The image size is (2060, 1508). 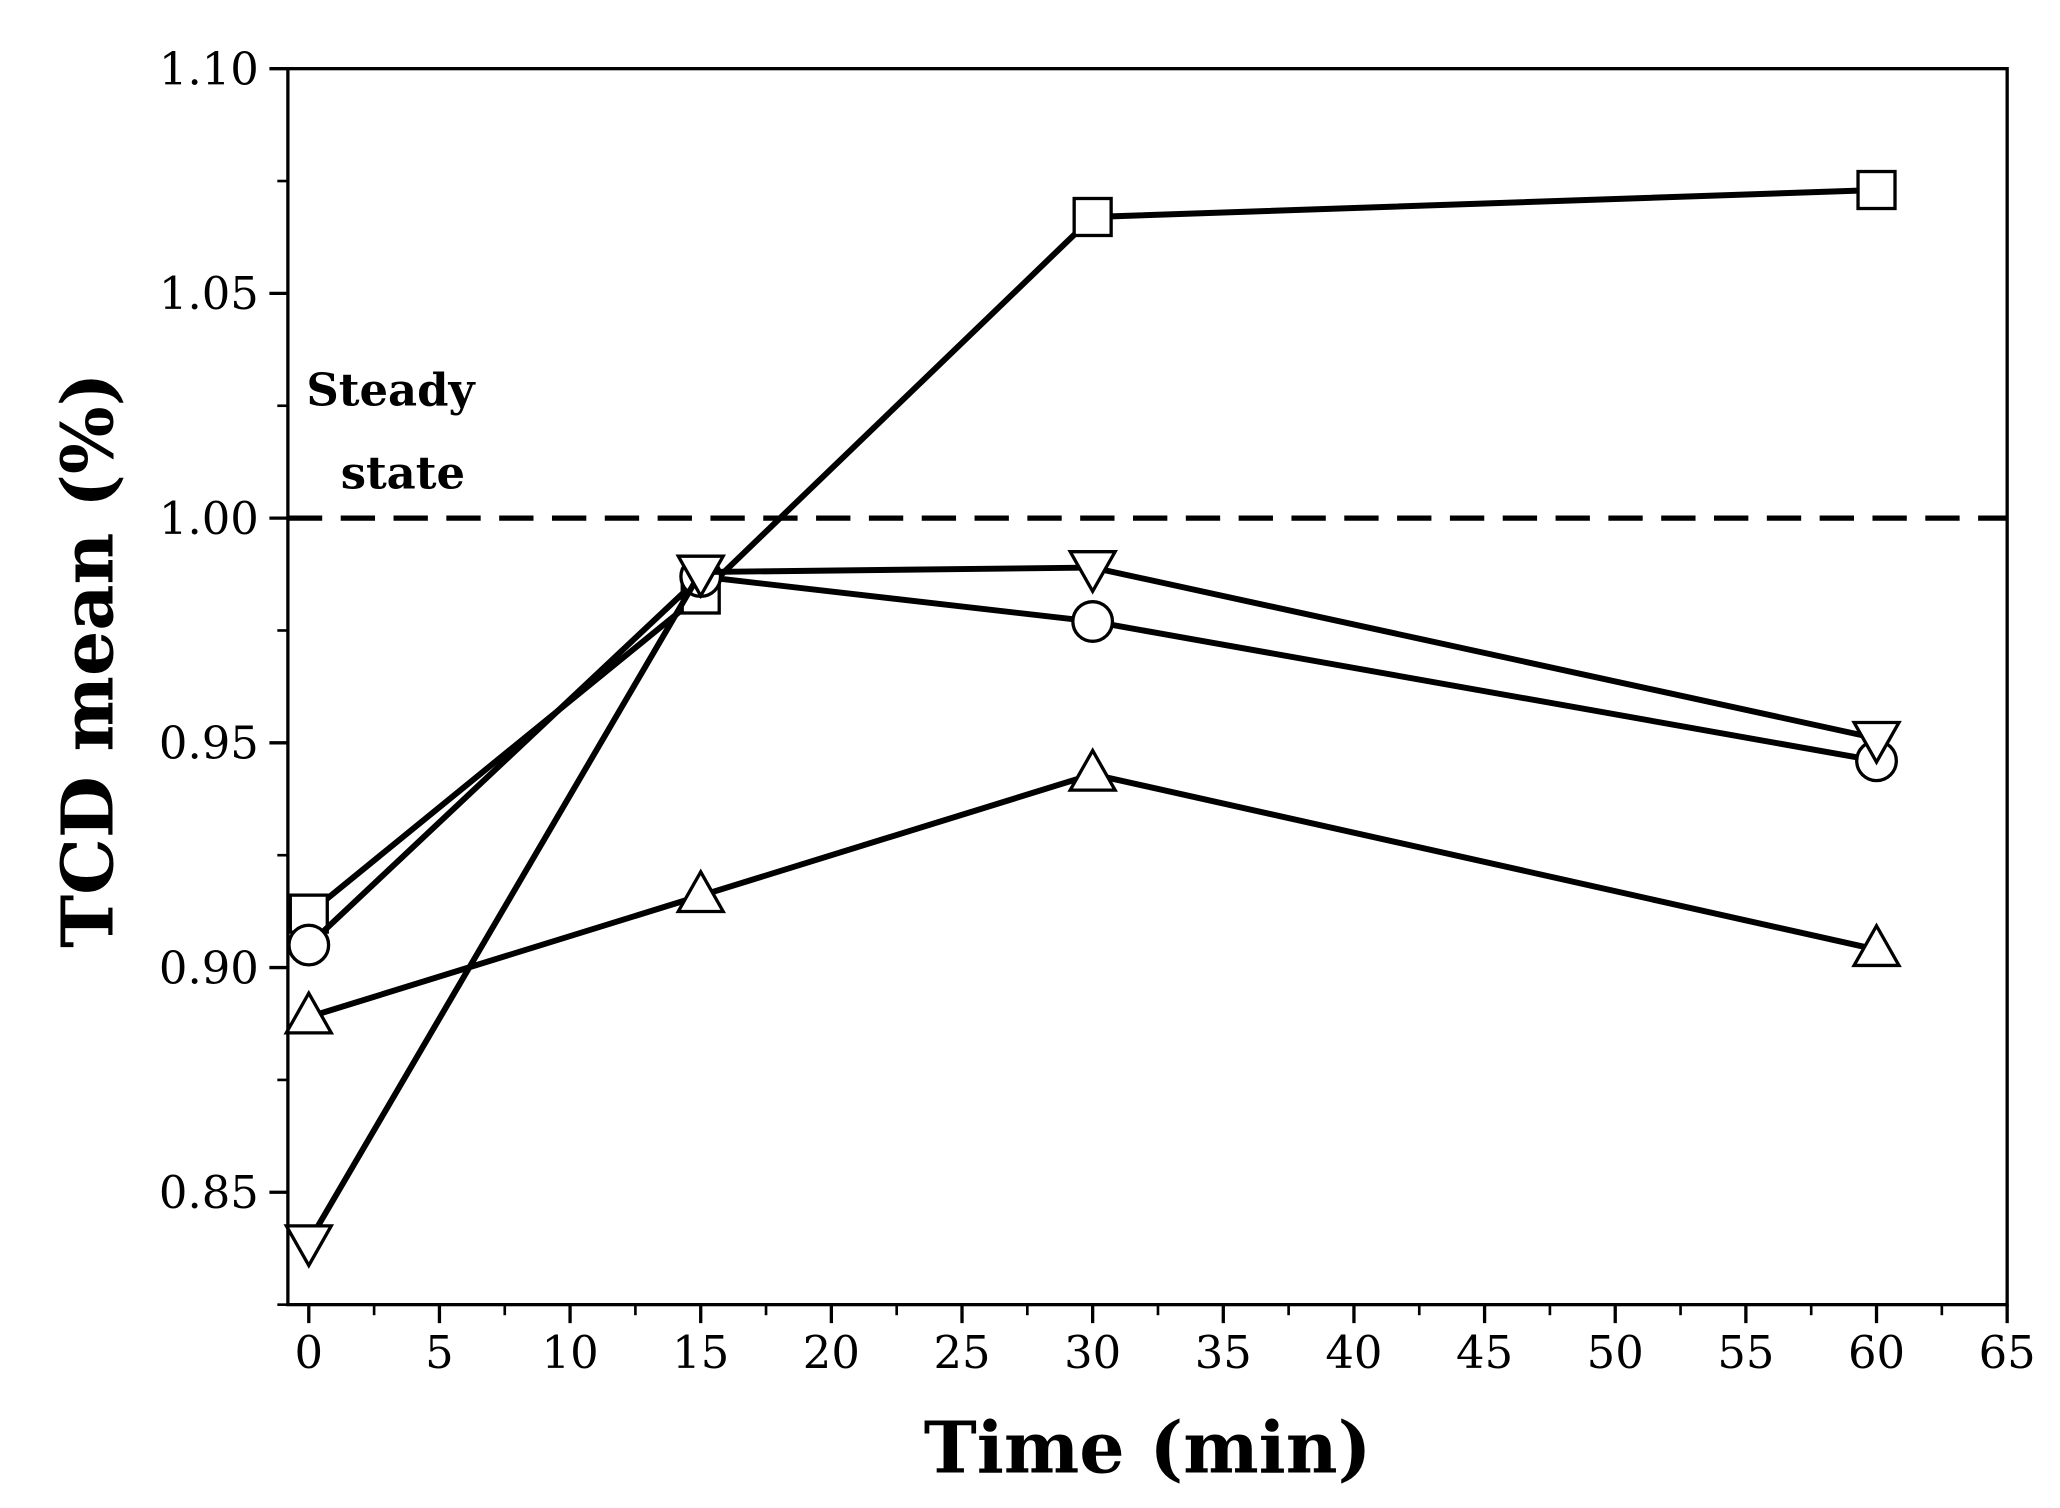 What do you see at coordinates (2007, 1352) in the screenshot?
I see `x-tick-label: 65` at bounding box center [2007, 1352].